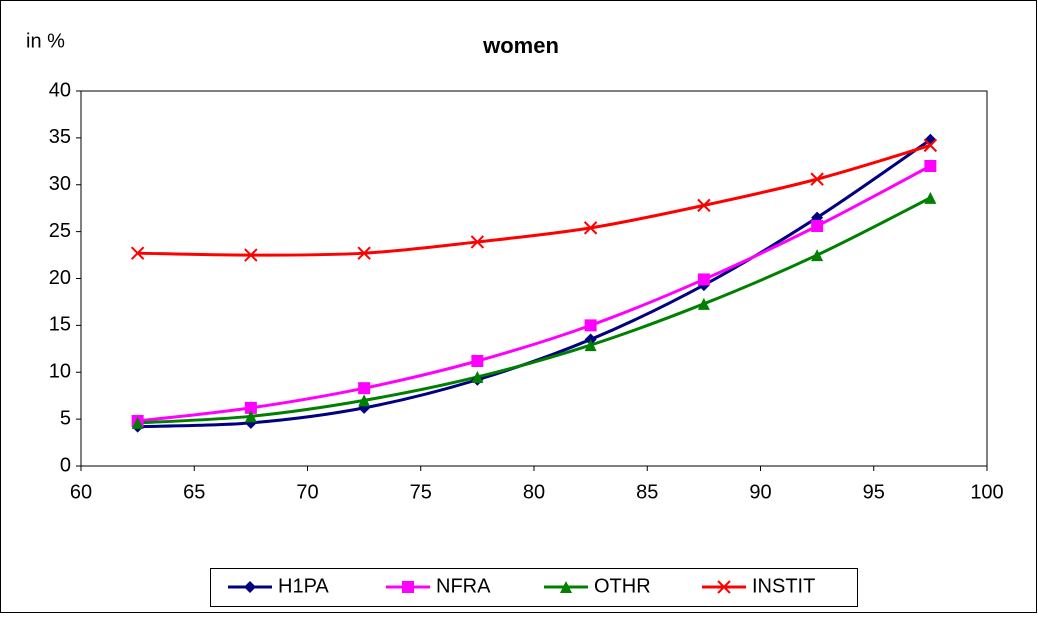 This screenshot has height=619, width=1038. Describe the element at coordinates (534, 492) in the screenshot. I see `x-tick-label: 80` at that location.